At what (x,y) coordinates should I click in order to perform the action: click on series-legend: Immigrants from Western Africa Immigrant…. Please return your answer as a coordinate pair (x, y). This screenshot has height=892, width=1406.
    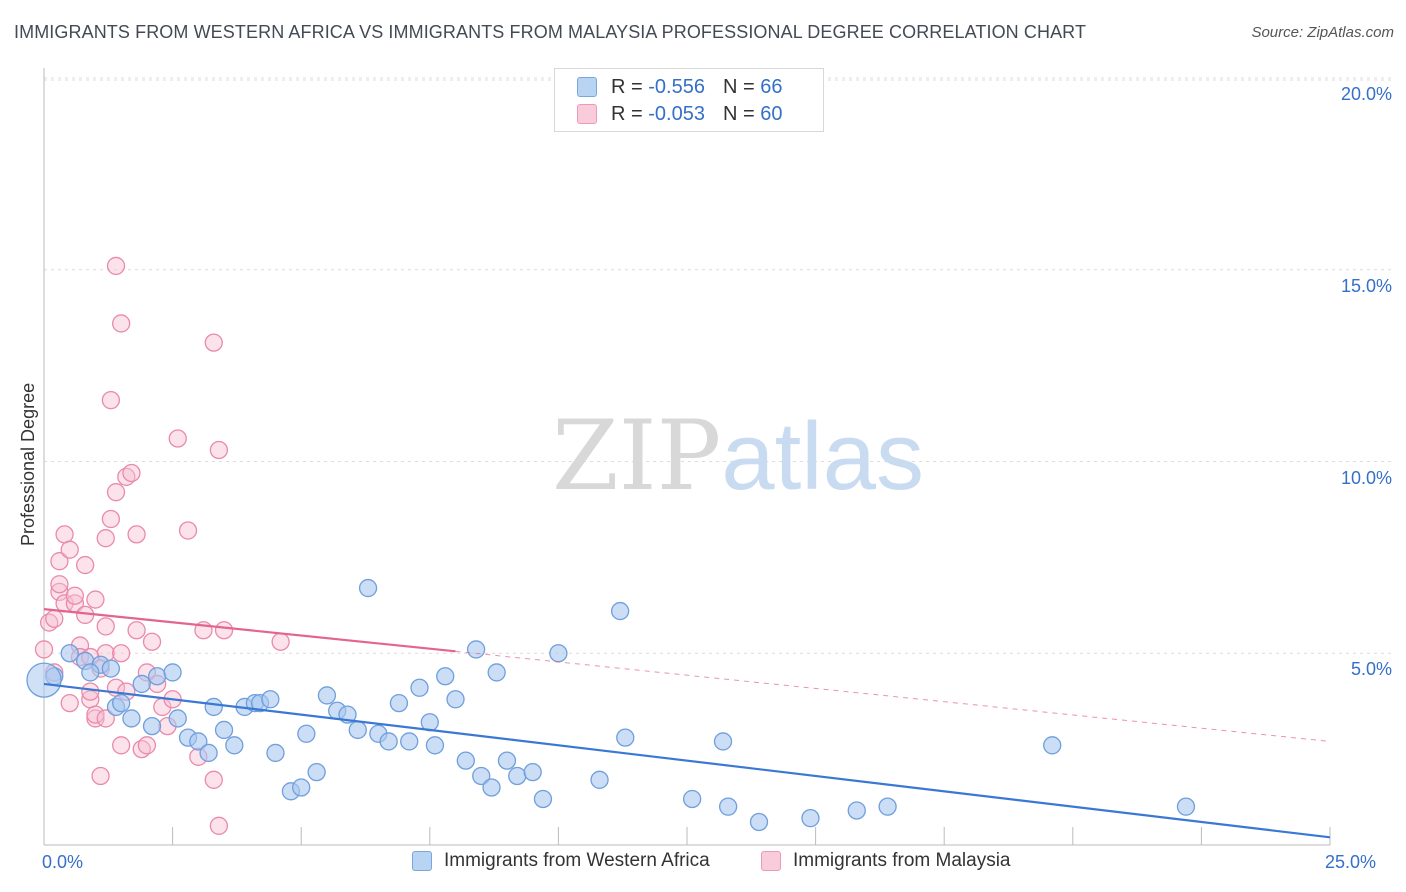
    Looking at the image, I should click on (703, 864).